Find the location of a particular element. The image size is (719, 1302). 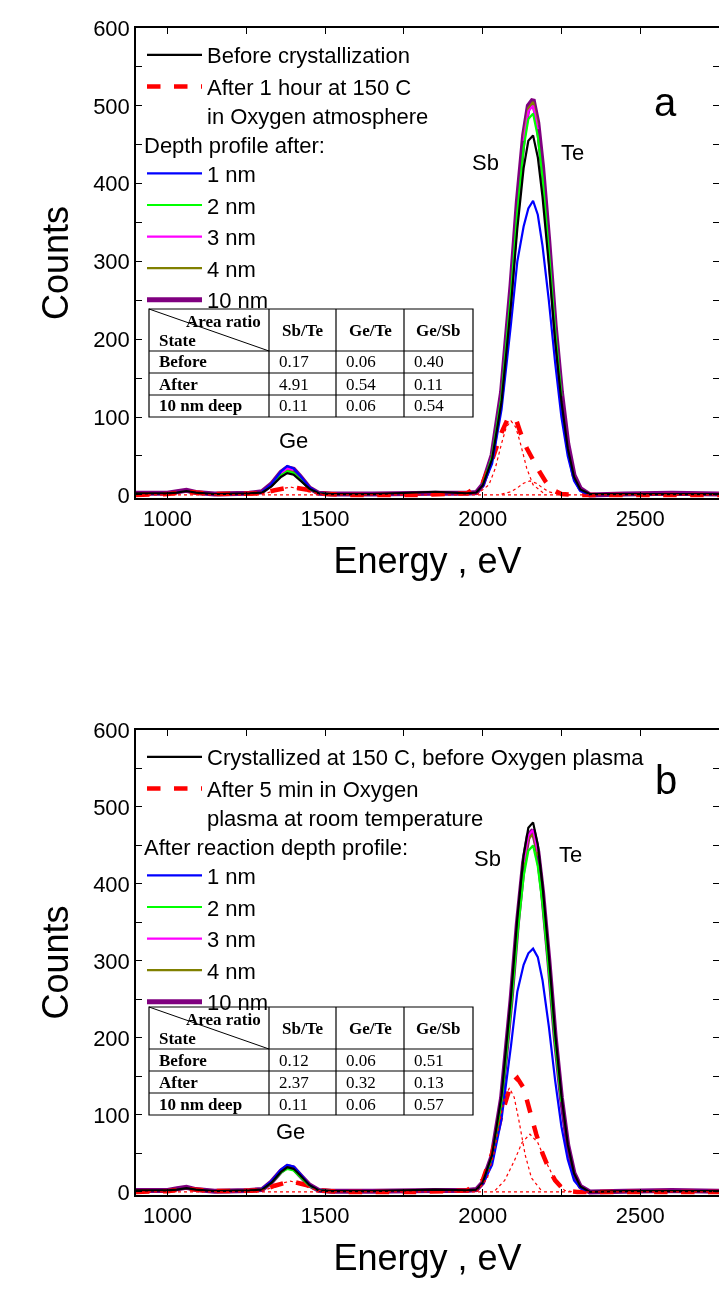

annotation: 0.17 is located at coordinates (294, 361).